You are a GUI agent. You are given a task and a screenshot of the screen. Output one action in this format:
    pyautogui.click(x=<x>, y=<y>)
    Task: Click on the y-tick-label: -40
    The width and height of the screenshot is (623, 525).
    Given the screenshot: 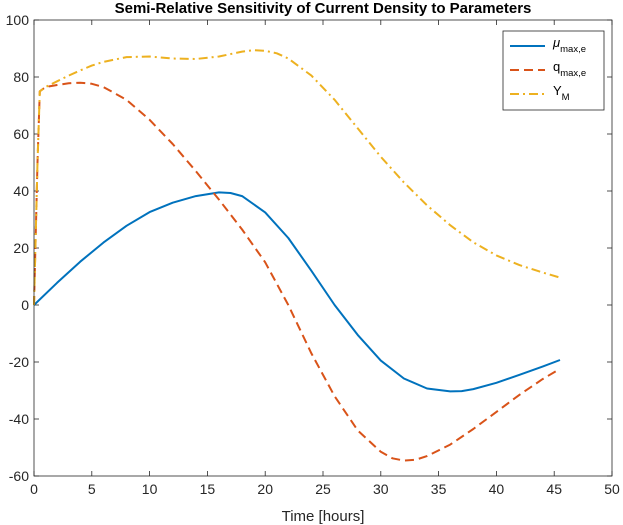 What is the action you would take?
    pyautogui.click(x=19, y=419)
    